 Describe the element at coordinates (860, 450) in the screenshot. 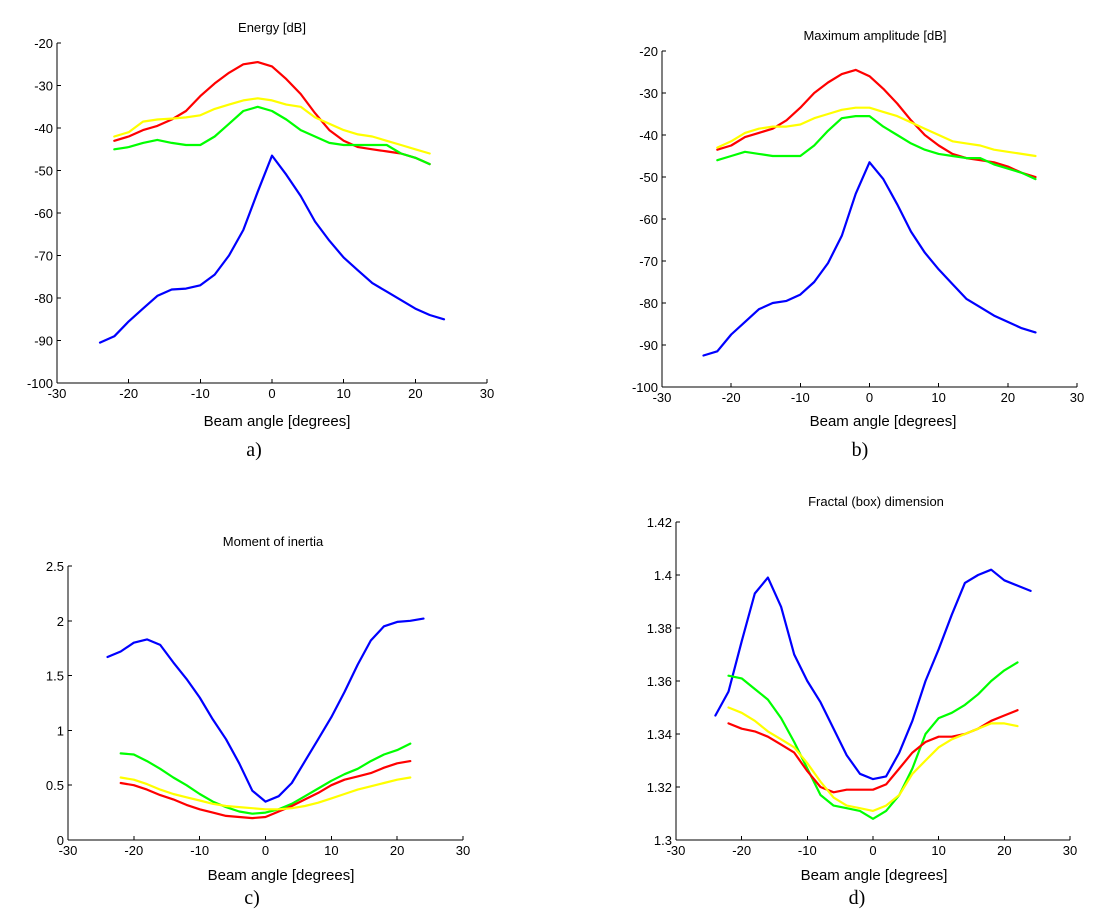

I see `panel-b-caption: b)` at that location.